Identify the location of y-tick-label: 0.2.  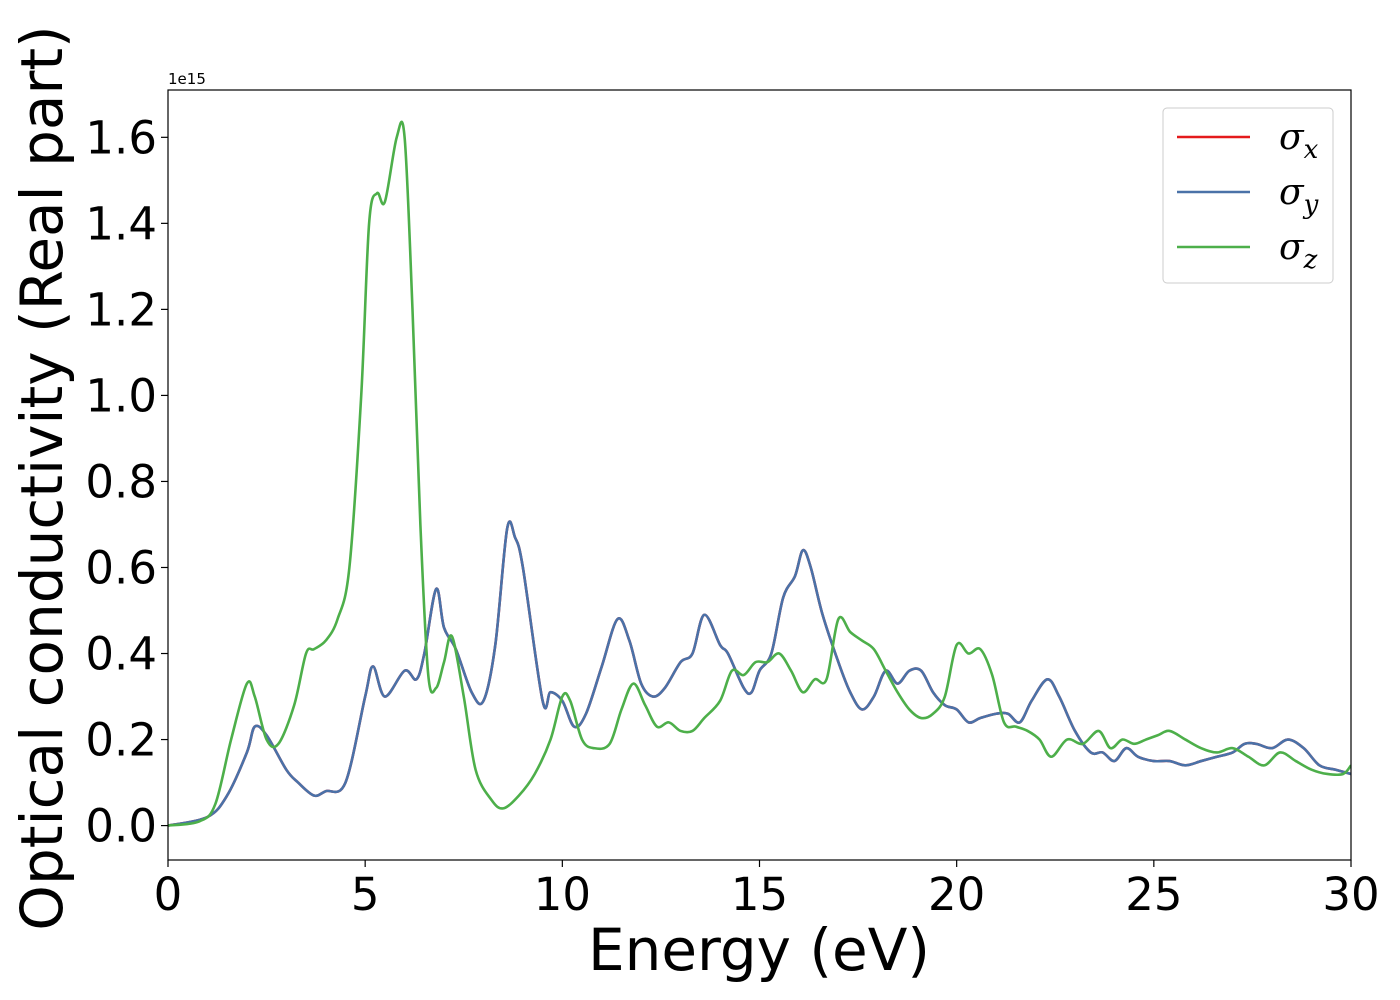
(121, 740).